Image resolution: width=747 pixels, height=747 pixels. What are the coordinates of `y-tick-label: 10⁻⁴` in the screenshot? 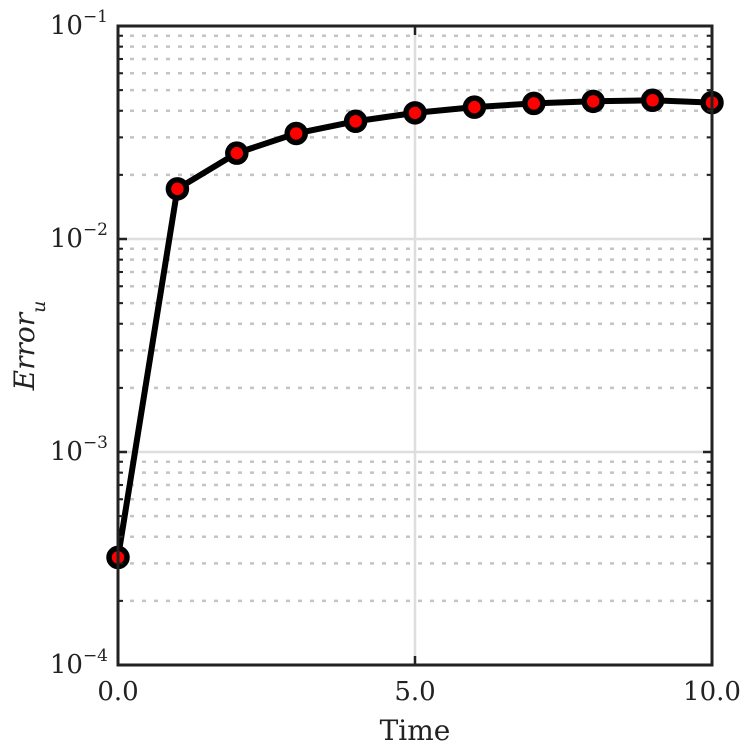 It's located at (79, 663).